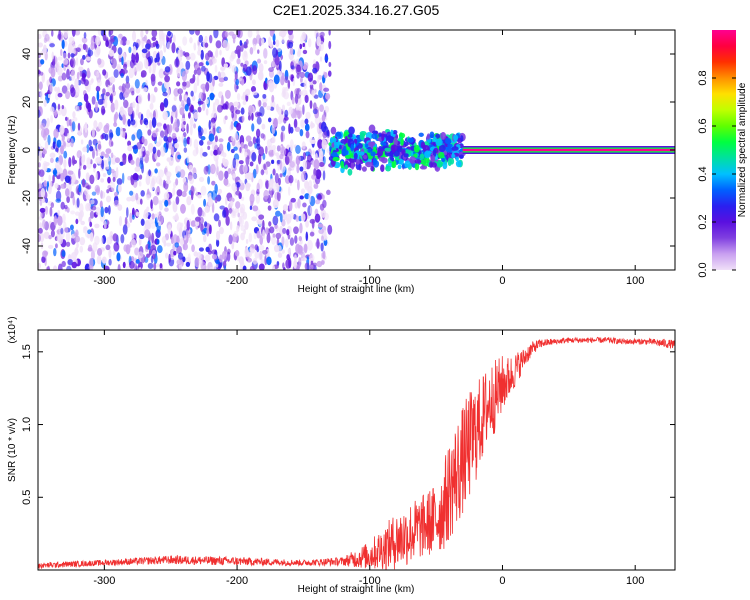 Image resolution: width=750 pixels, height=600 pixels. What do you see at coordinates (370, 281) in the screenshot?
I see `spectrogram-x-tick-label: -100` at bounding box center [370, 281].